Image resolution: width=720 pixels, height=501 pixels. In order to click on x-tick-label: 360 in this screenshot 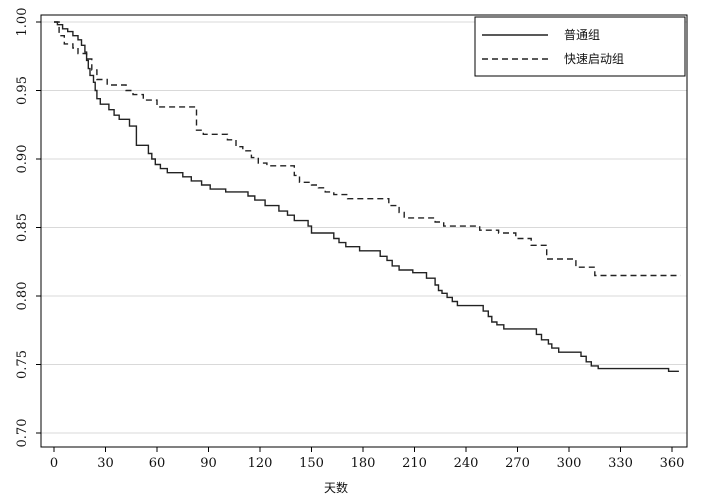, I will do `click(672, 463)`.